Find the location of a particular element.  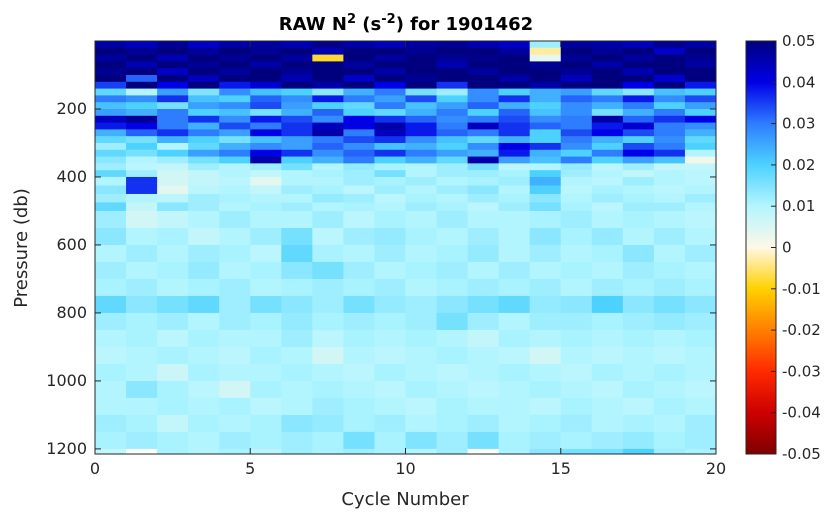

colorbar-tick-label: 0.03 is located at coordinates (798, 124).